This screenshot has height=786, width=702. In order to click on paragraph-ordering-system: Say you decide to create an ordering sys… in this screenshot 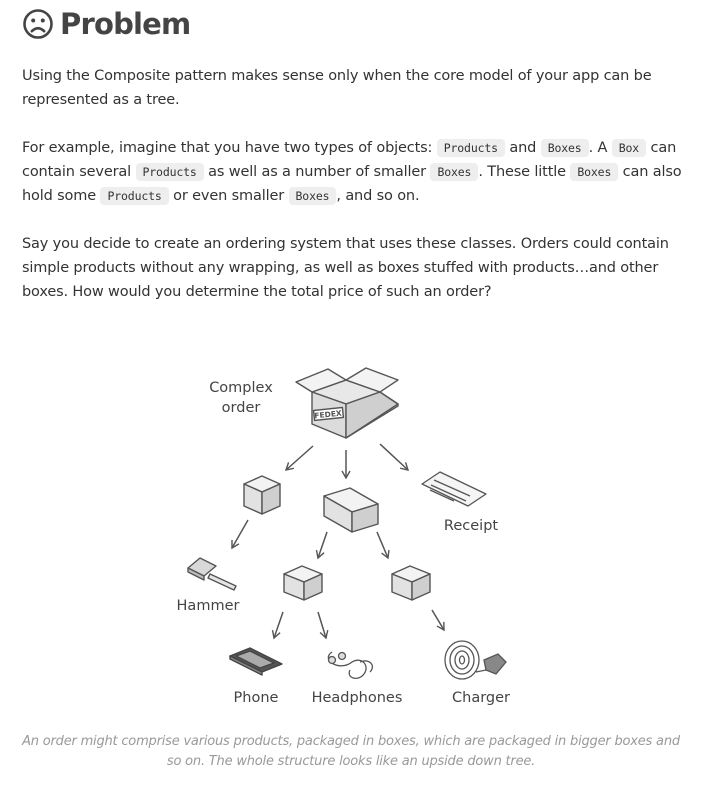, I will do `click(345, 268)`.